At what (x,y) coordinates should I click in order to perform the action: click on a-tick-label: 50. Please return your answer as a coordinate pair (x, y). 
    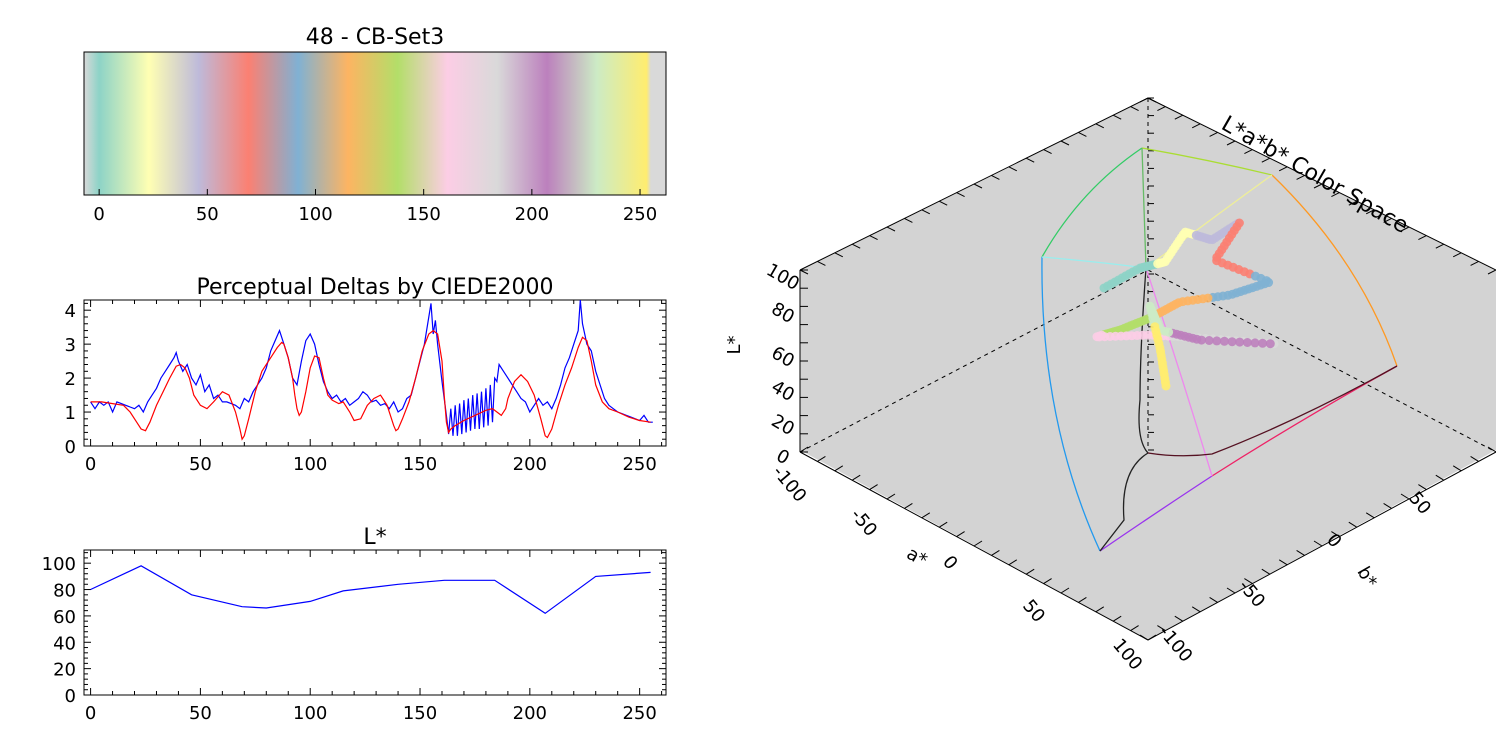
    Looking at the image, I should click on (1033, 611).